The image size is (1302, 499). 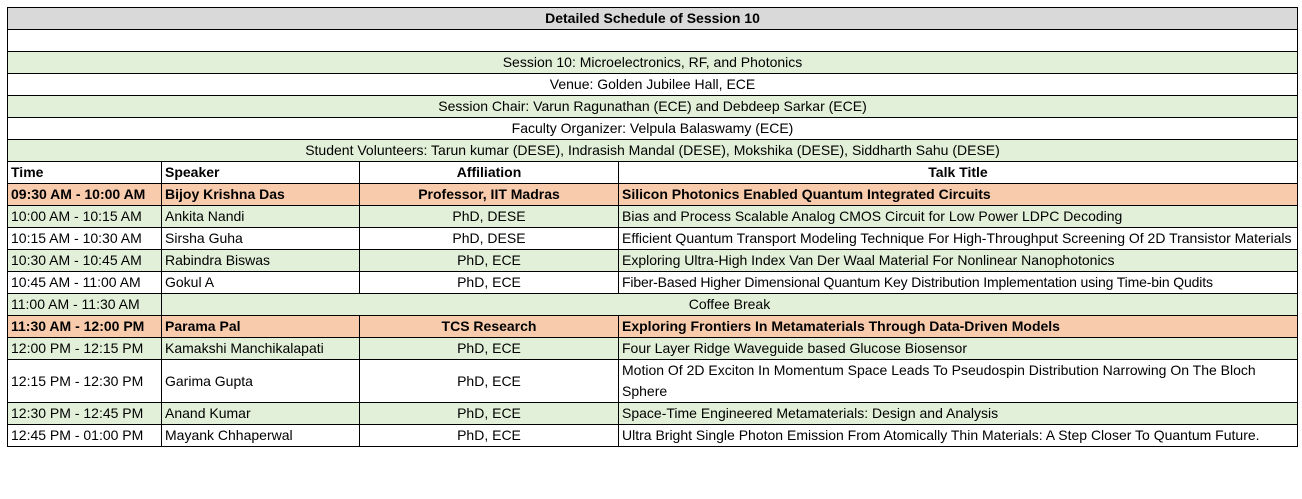 What do you see at coordinates (260, 172) in the screenshot?
I see `header-speaker: Speaker` at bounding box center [260, 172].